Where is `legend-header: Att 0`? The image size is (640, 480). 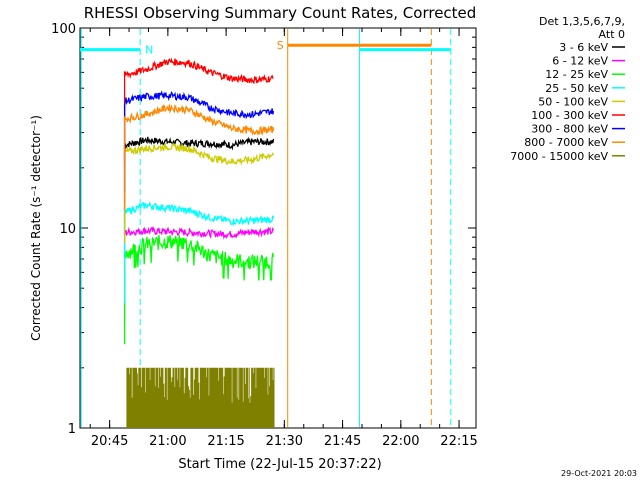 legend-header: Att 0 is located at coordinates (612, 34).